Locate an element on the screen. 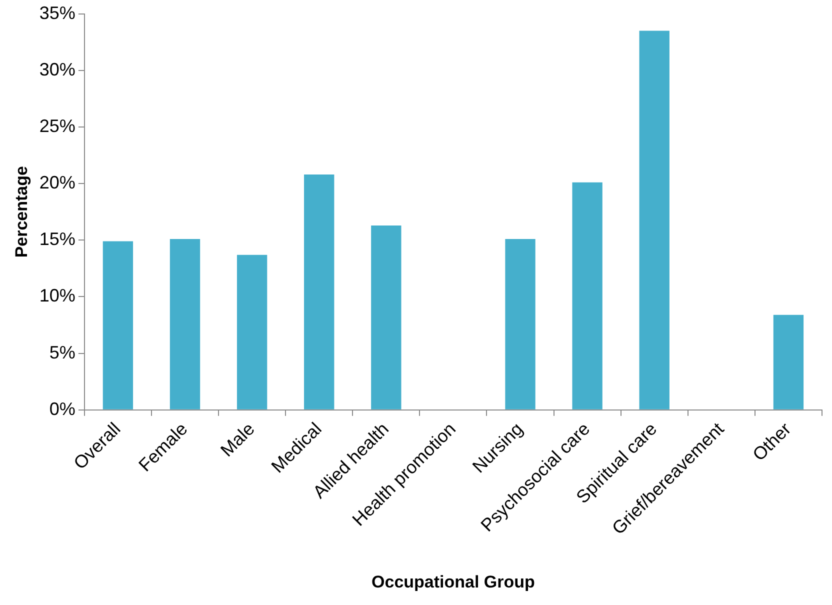 The height and width of the screenshot is (605, 832). y-tick-label: 30% is located at coordinates (57, 69).